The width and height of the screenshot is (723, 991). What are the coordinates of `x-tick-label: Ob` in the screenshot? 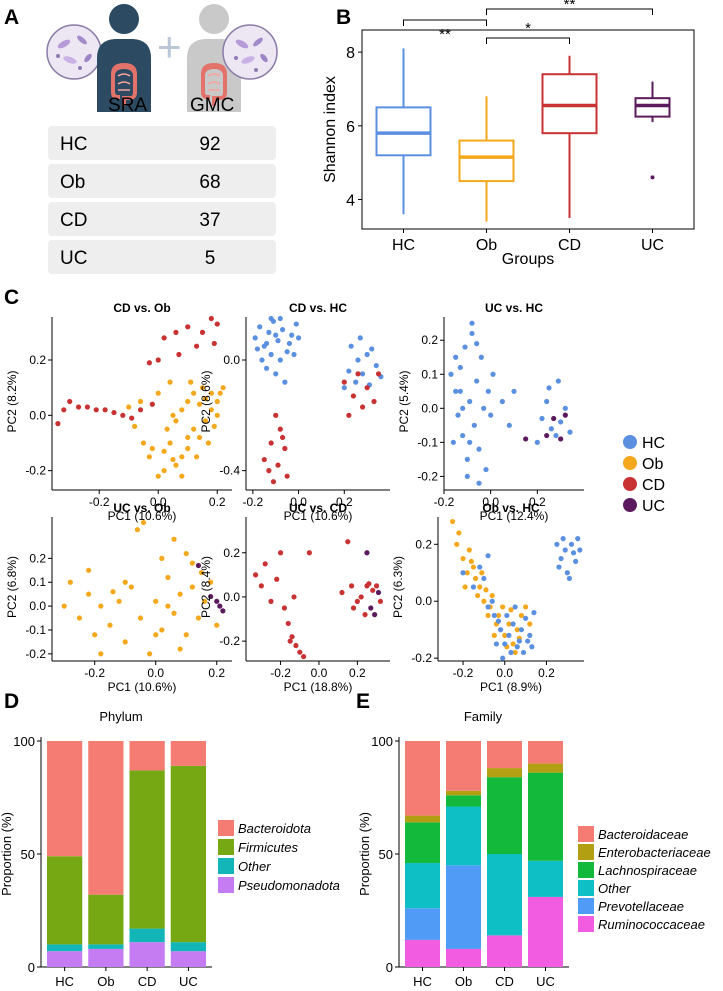 It's located at (486, 245).